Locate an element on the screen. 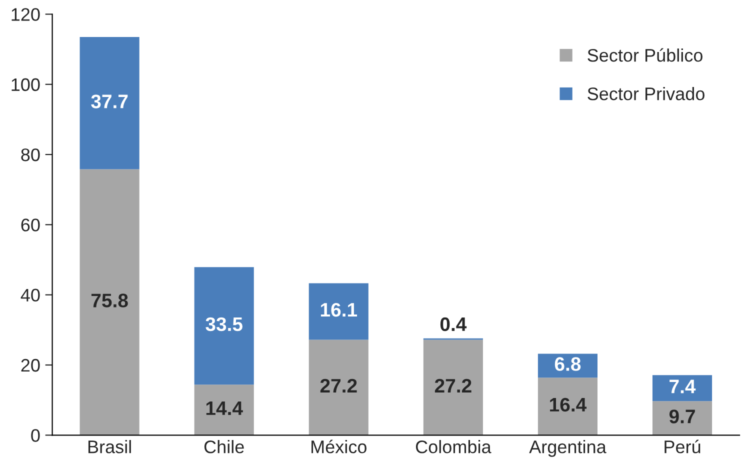 The width and height of the screenshot is (747, 473). data-label: 9.7 is located at coordinates (682, 417).